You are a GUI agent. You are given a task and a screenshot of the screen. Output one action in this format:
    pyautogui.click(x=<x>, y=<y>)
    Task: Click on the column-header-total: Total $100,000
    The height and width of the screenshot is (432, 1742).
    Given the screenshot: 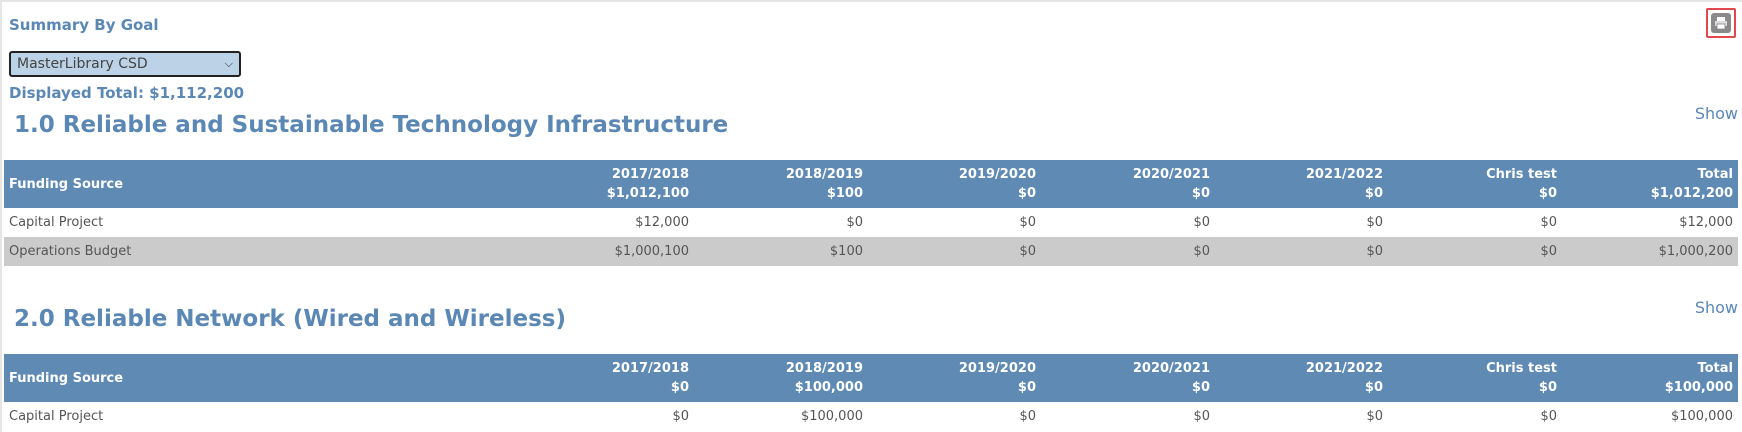 What is the action you would take?
    pyautogui.click(x=1650, y=378)
    